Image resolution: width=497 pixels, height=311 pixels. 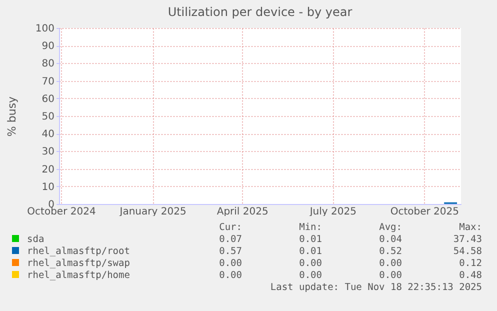 I want to click on text: 37.43, so click(x=467, y=240).